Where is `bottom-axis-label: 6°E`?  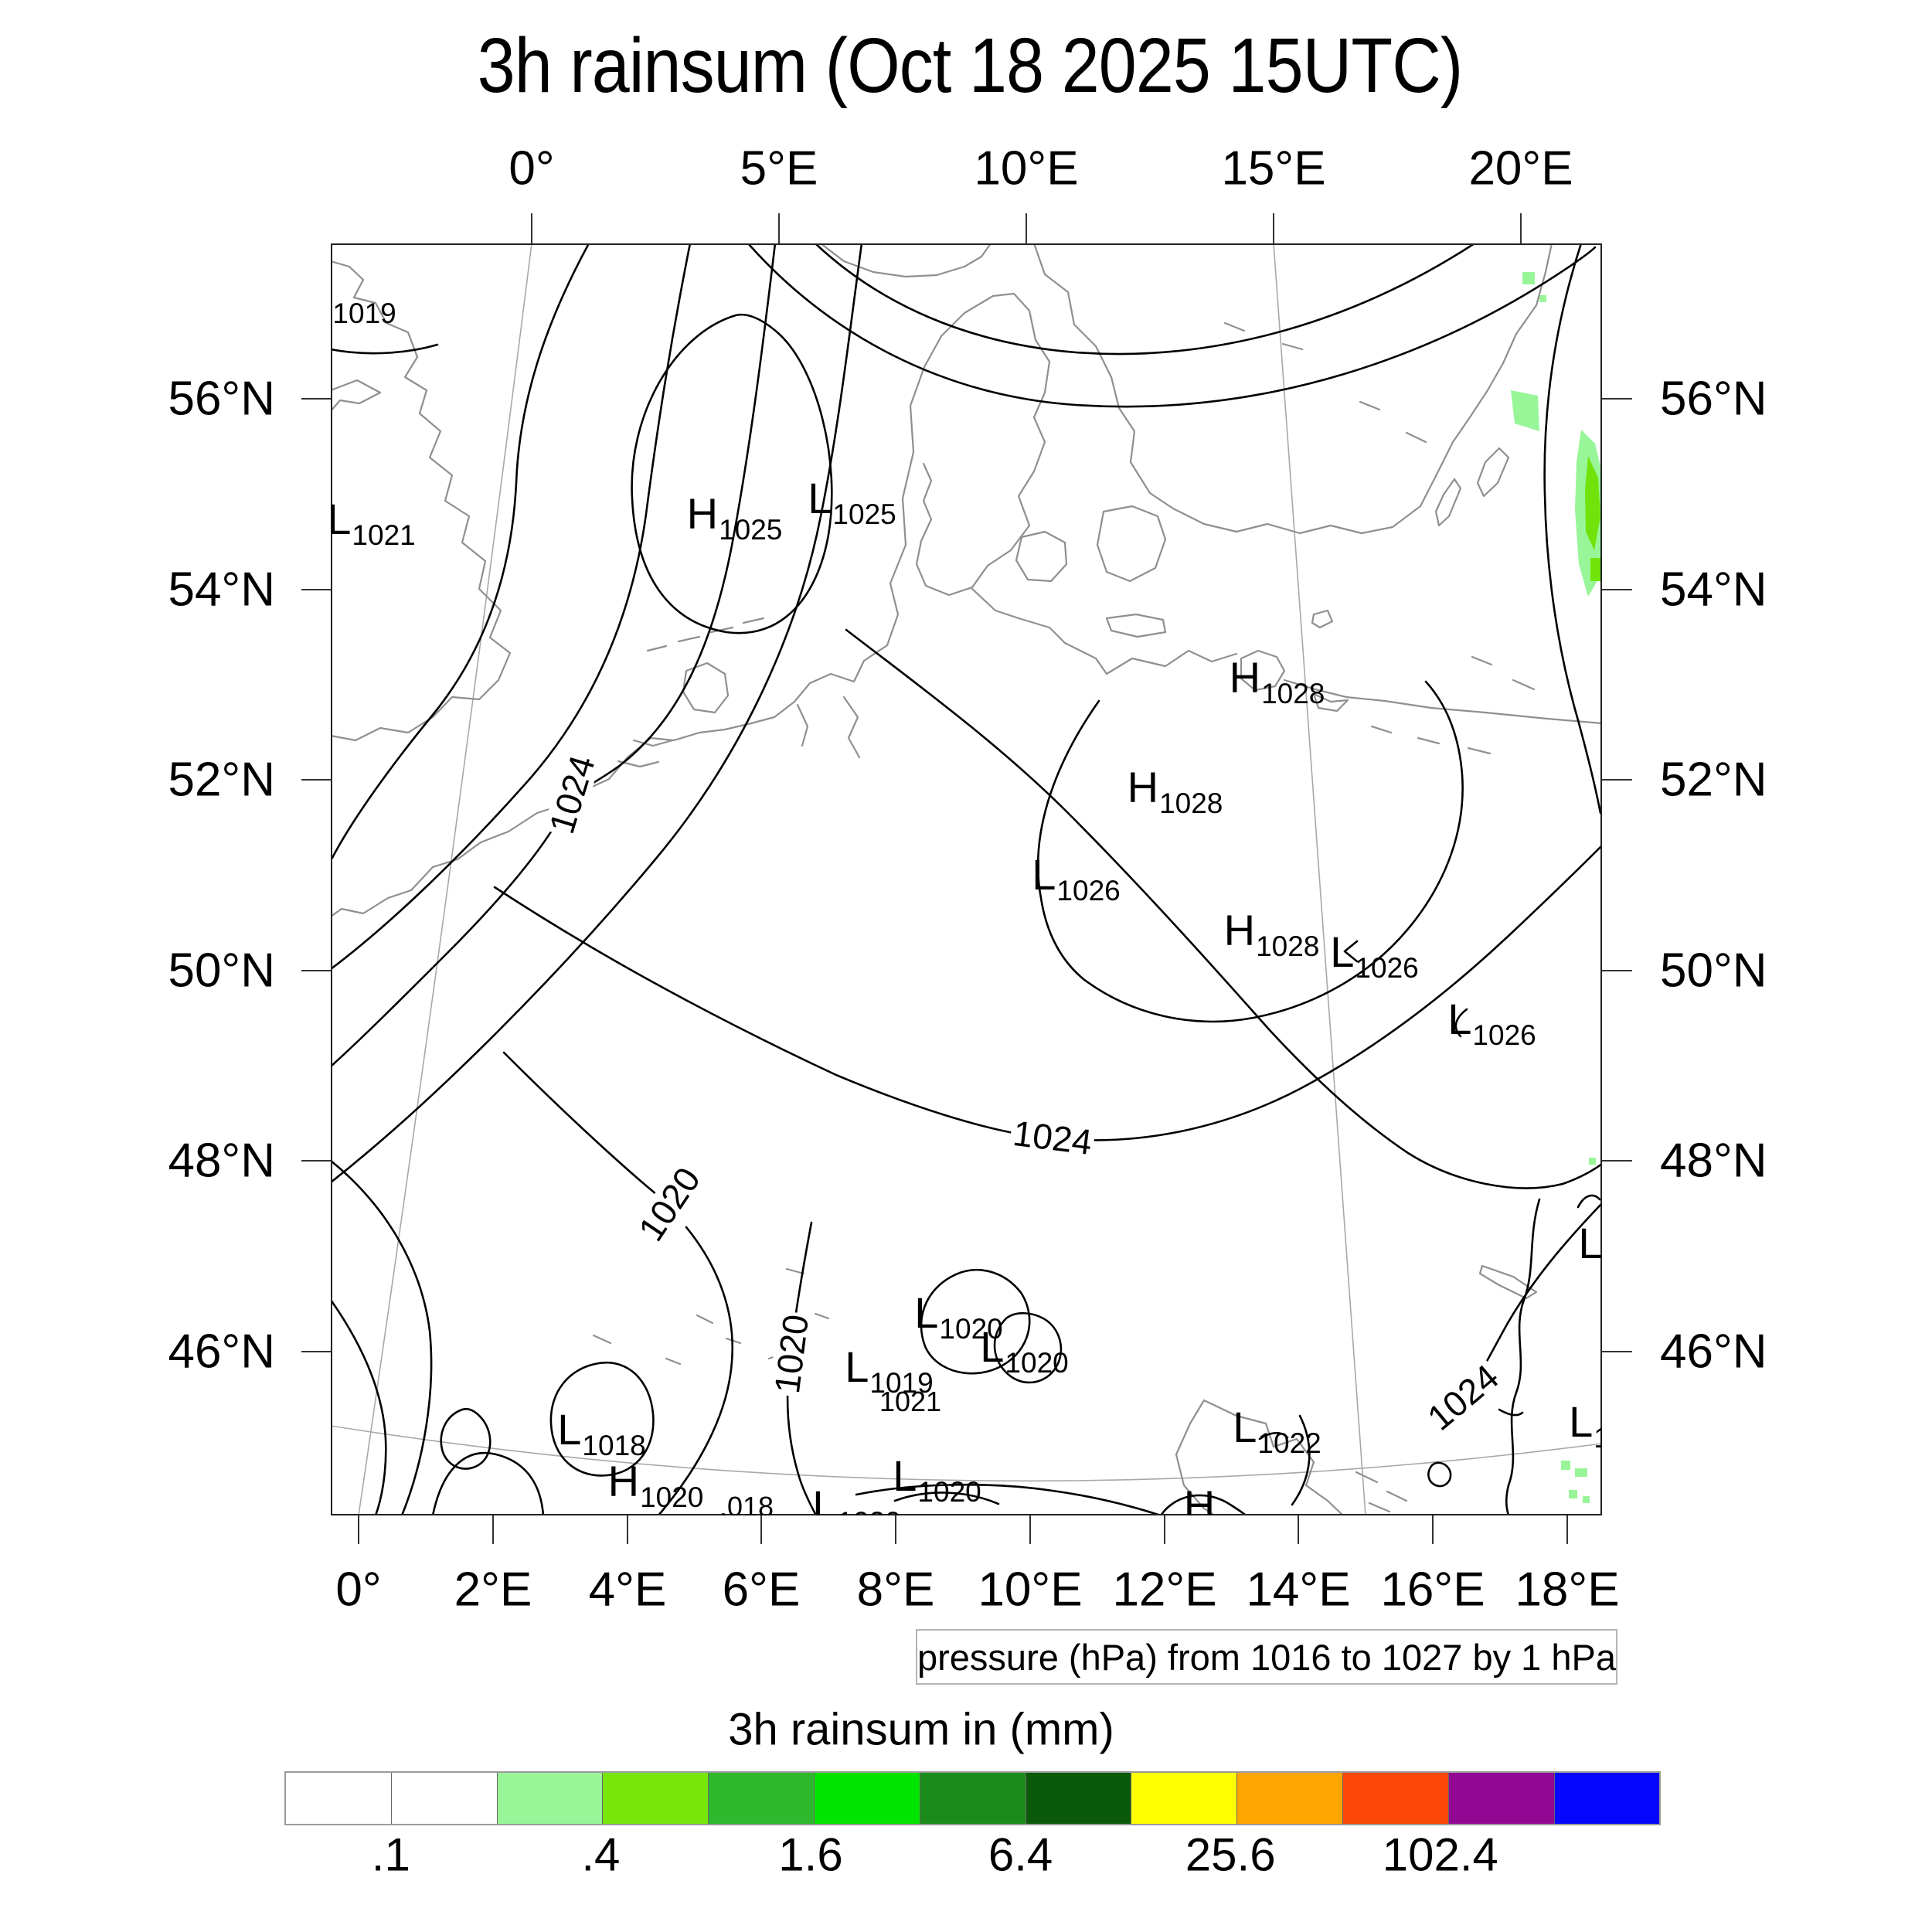 bottom-axis-label: 6°E is located at coordinates (762, 1590).